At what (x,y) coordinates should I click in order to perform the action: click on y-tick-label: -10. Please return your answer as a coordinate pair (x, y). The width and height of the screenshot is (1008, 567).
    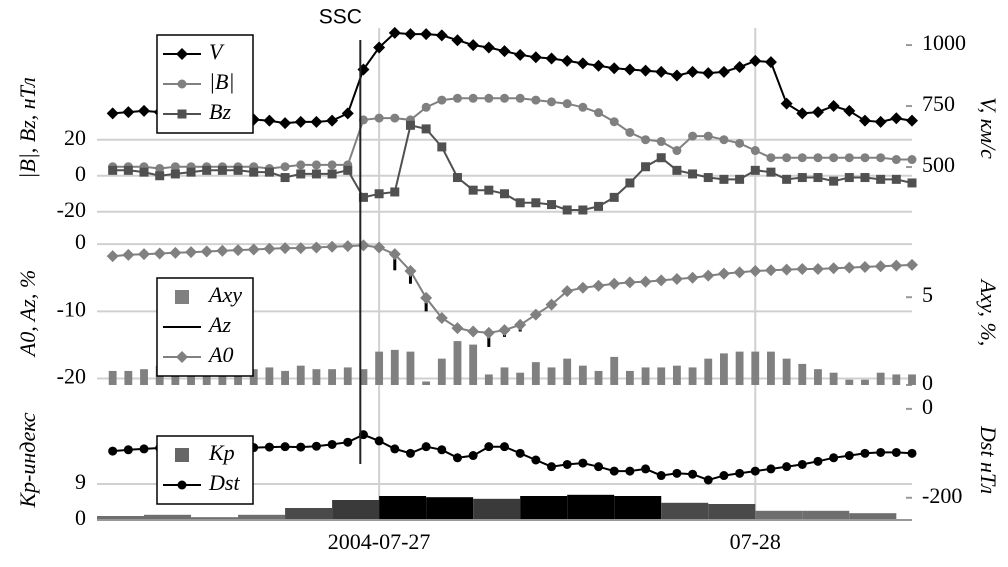
    Looking at the image, I should click on (71, 308).